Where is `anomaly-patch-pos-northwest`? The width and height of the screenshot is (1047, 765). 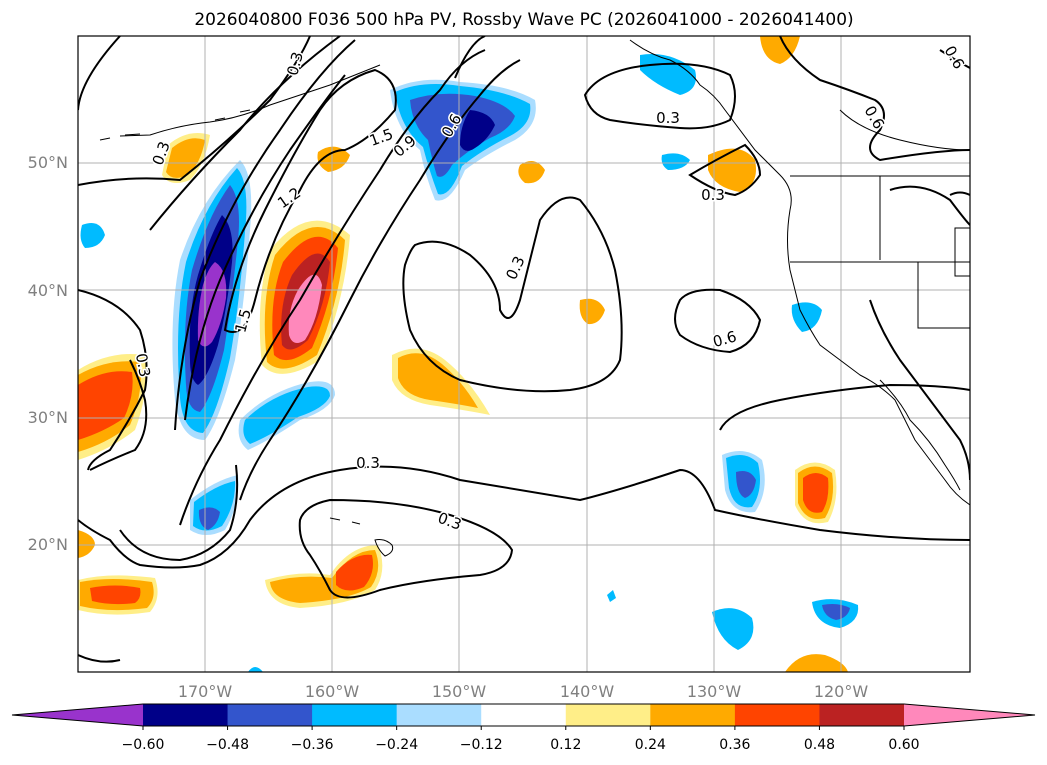
anomaly-patch-pos-northwest is located at coordinates (185, 158).